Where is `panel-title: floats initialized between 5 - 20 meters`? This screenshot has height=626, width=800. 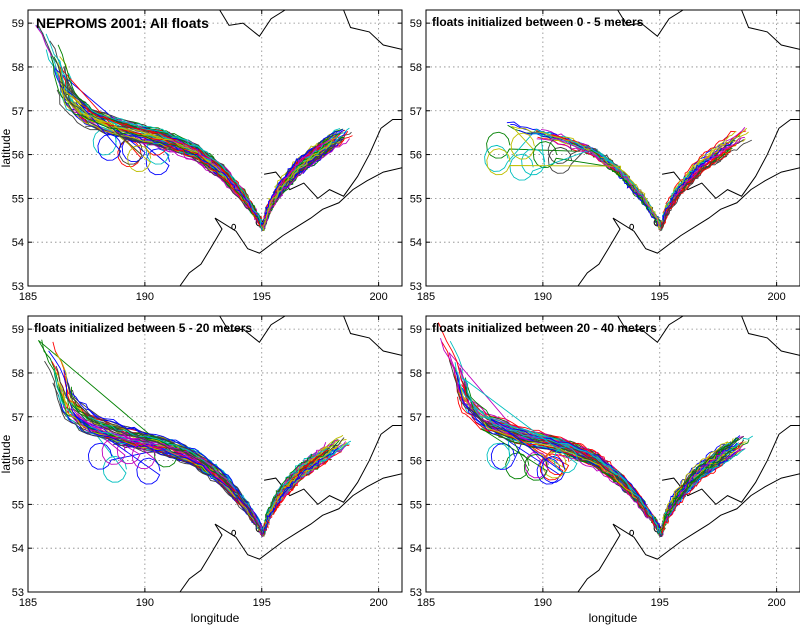
panel-title: floats initialized between 5 - 20 meters is located at coordinates (143, 328).